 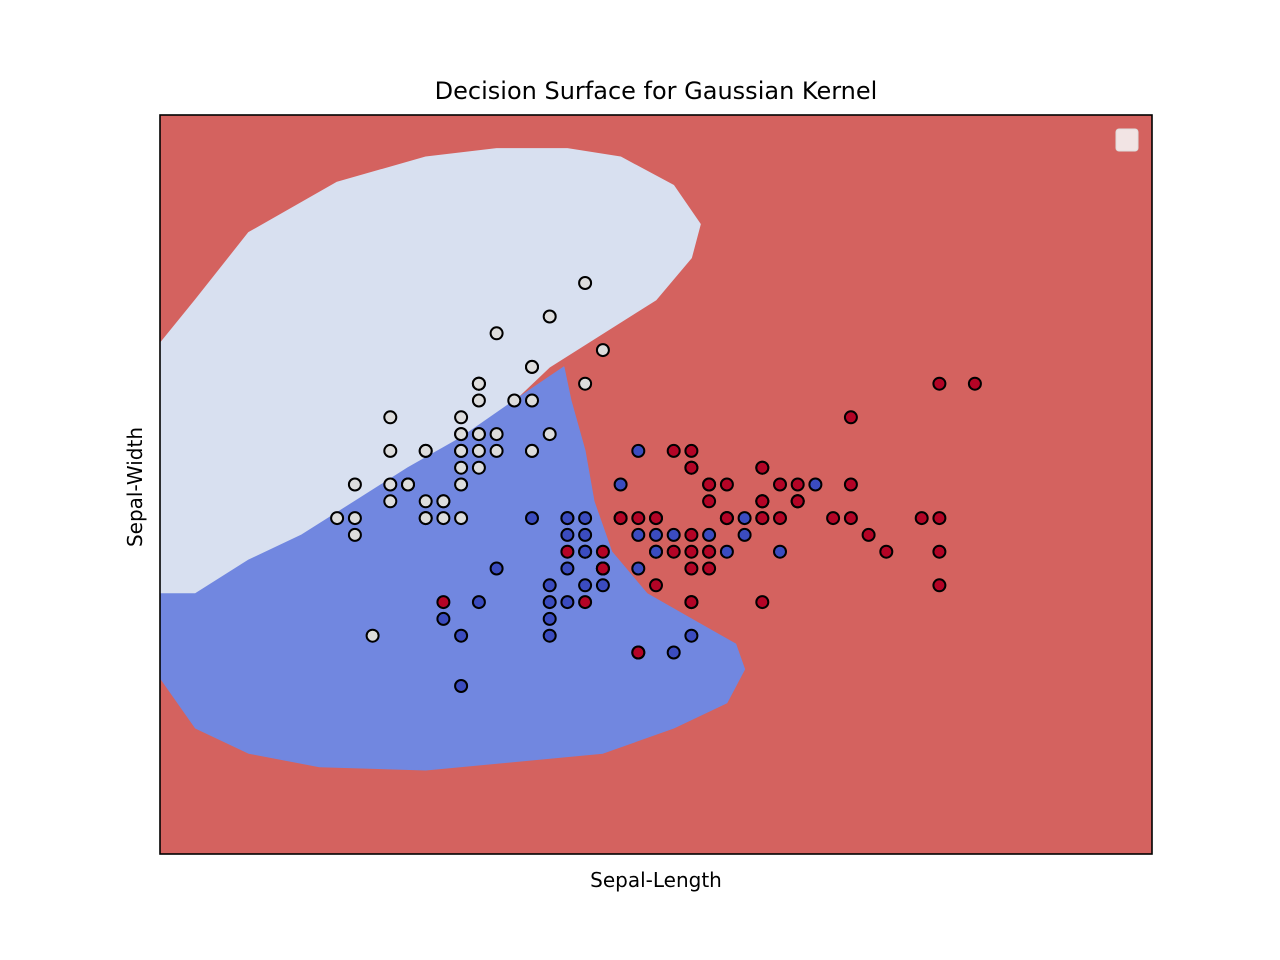 What do you see at coordinates (656, 91) in the screenshot?
I see `chart-title: Decision Surface for Gaussian Kernel` at bounding box center [656, 91].